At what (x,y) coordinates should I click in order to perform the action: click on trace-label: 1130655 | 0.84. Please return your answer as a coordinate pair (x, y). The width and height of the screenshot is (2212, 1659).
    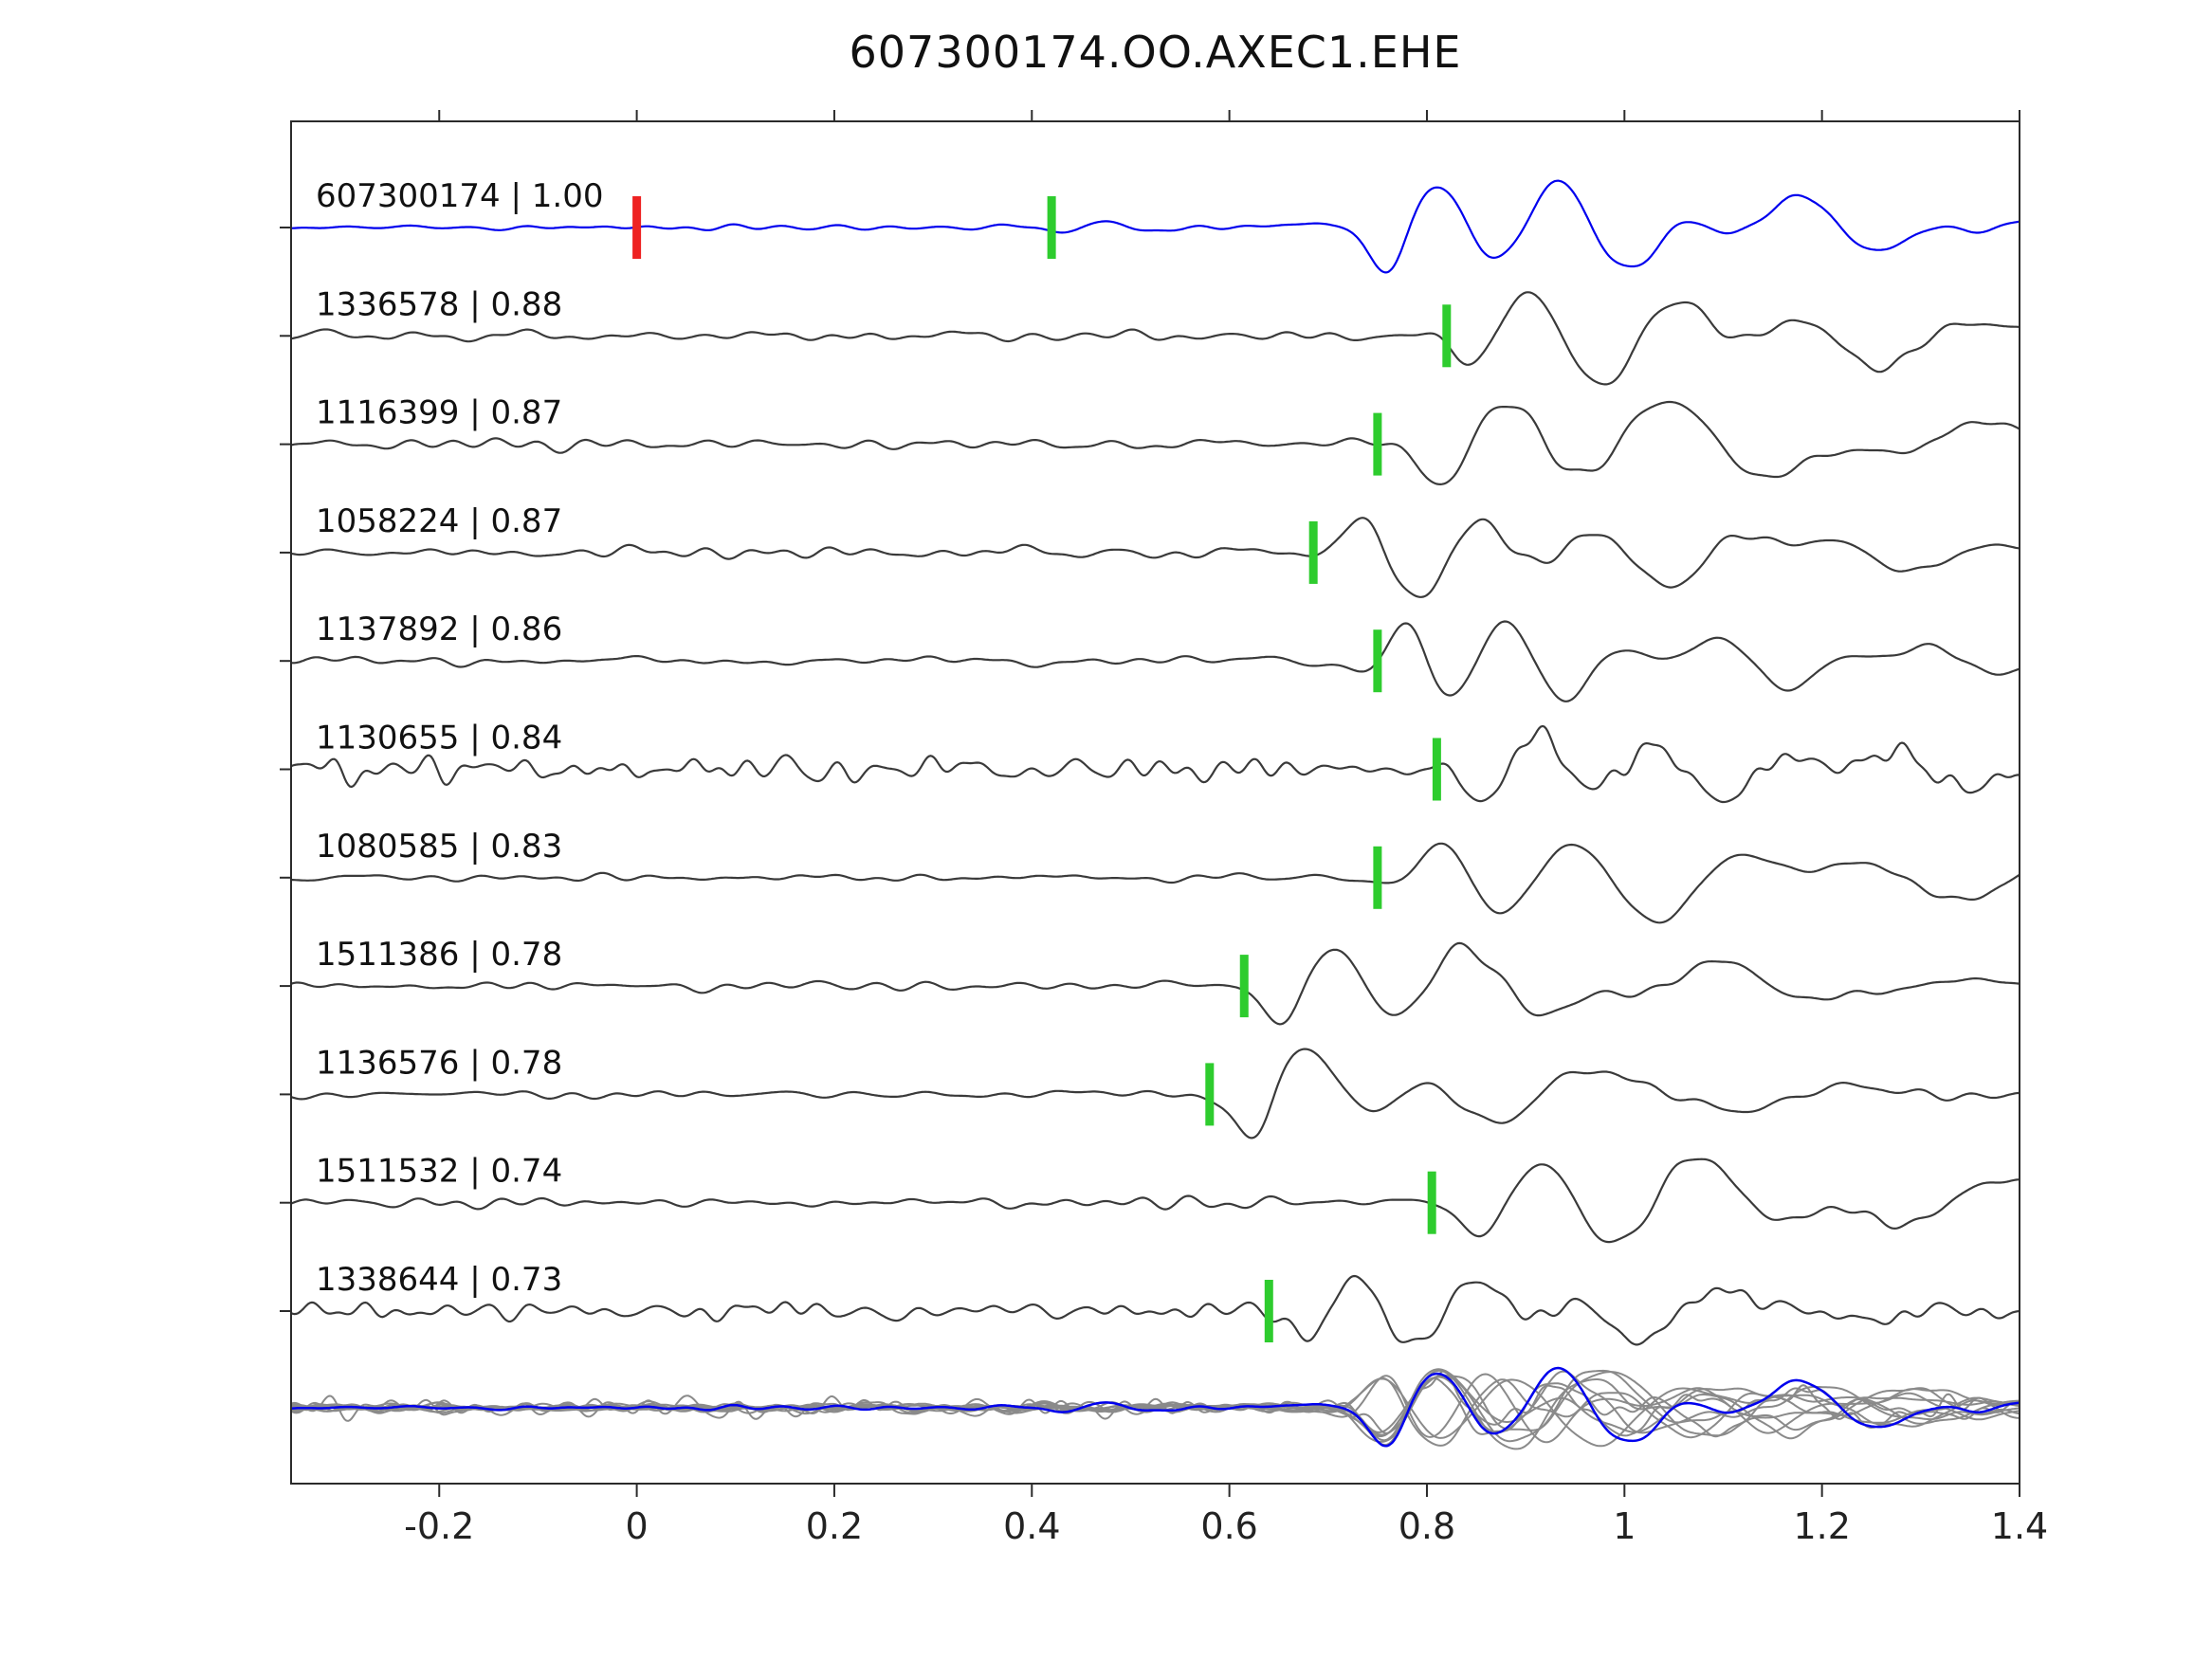
    Looking at the image, I should click on (439, 738).